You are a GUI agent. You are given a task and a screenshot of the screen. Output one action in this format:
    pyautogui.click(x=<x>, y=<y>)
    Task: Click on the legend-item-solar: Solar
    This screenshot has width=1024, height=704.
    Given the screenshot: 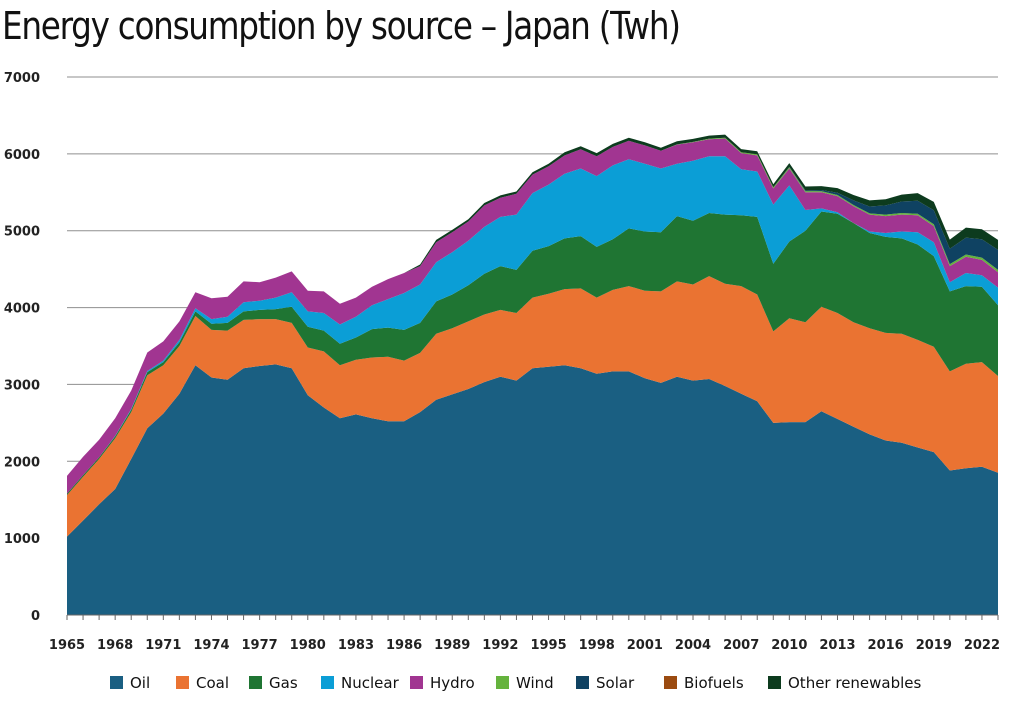 What is the action you would take?
    pyautogui.click(x=605, y=683)
    